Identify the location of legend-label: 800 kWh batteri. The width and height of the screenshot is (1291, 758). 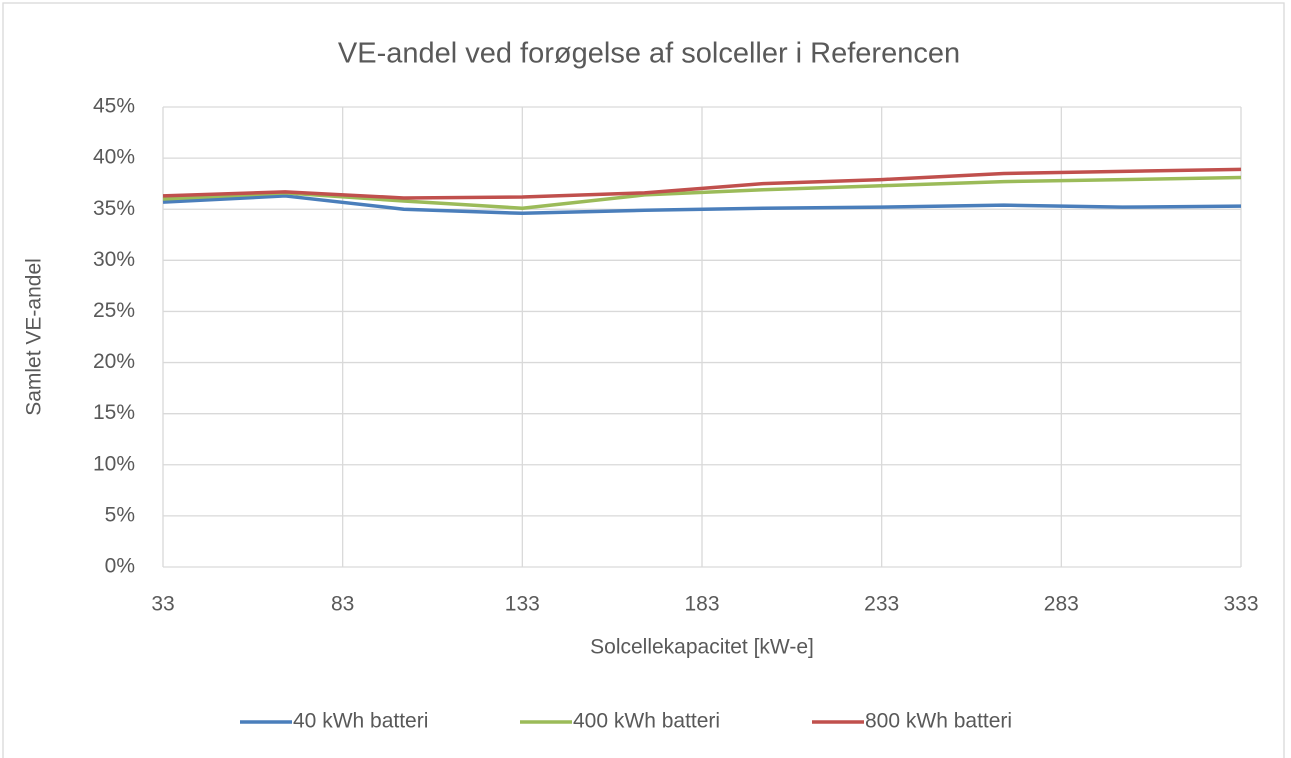
(938, 721).